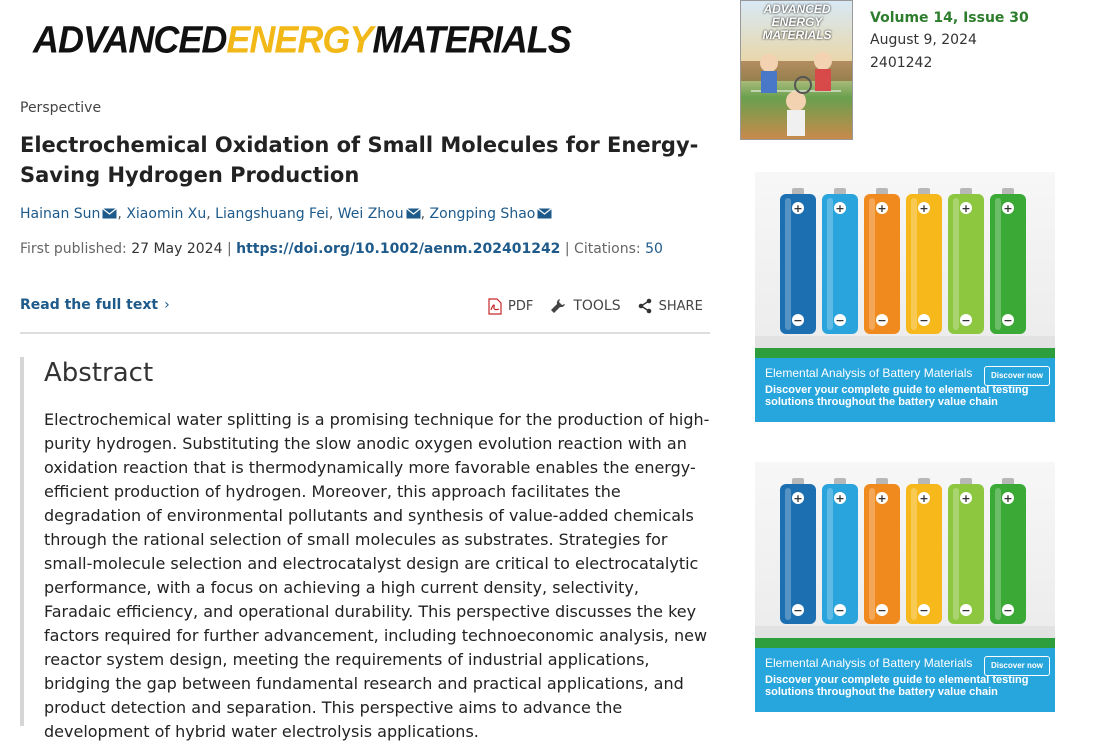 The height and width of the screenshot is (744, 1096). Describe the element at coordinates (398, 249) in the screenshot. I see `doi-link: https://doi.org/10.1002/aenm.202401242` at that location.